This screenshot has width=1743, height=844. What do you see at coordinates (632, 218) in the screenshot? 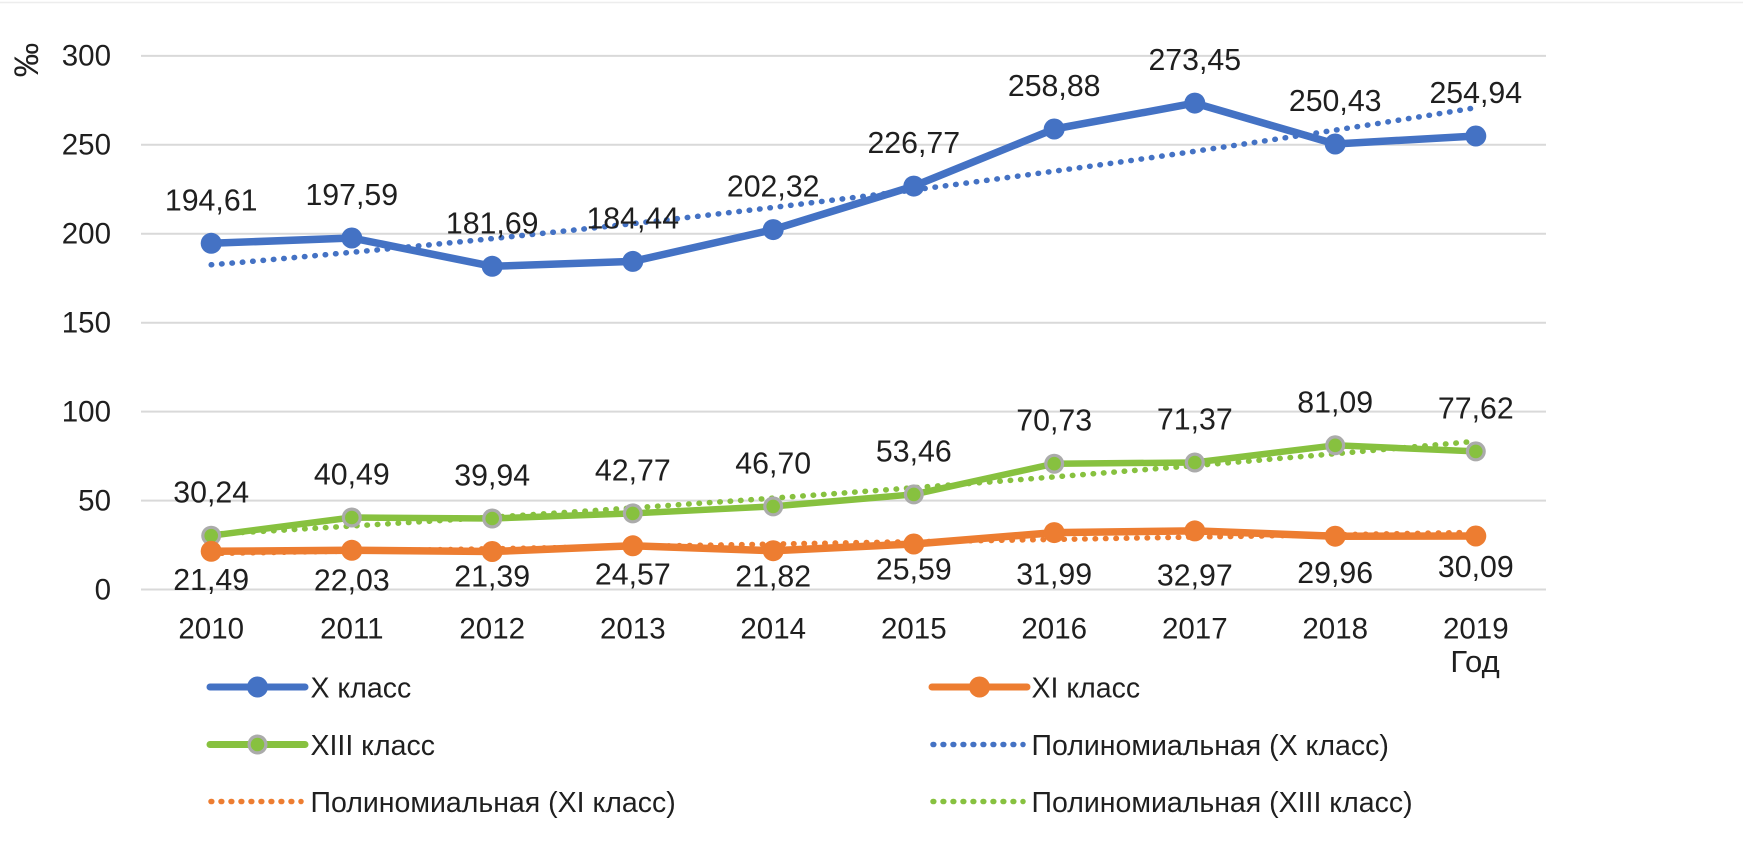
I see `svg-text: 184,44` at bounding box center [632, 218].